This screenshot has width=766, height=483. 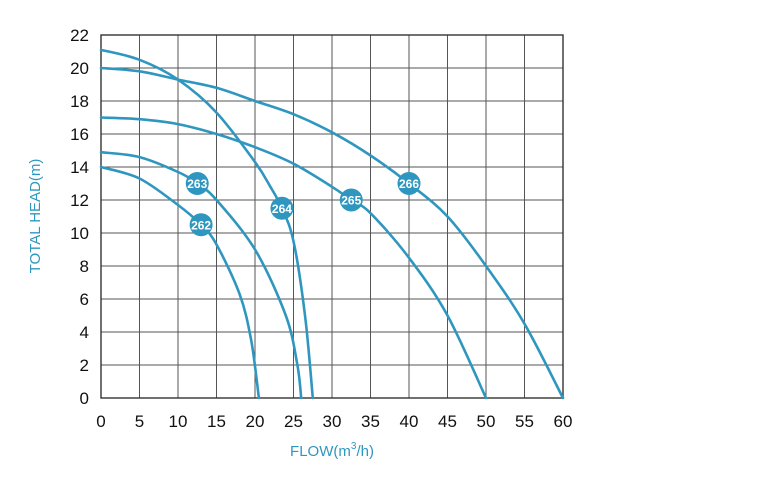 I want to click on y-tick-label: 0, so click(x=84, y=398).